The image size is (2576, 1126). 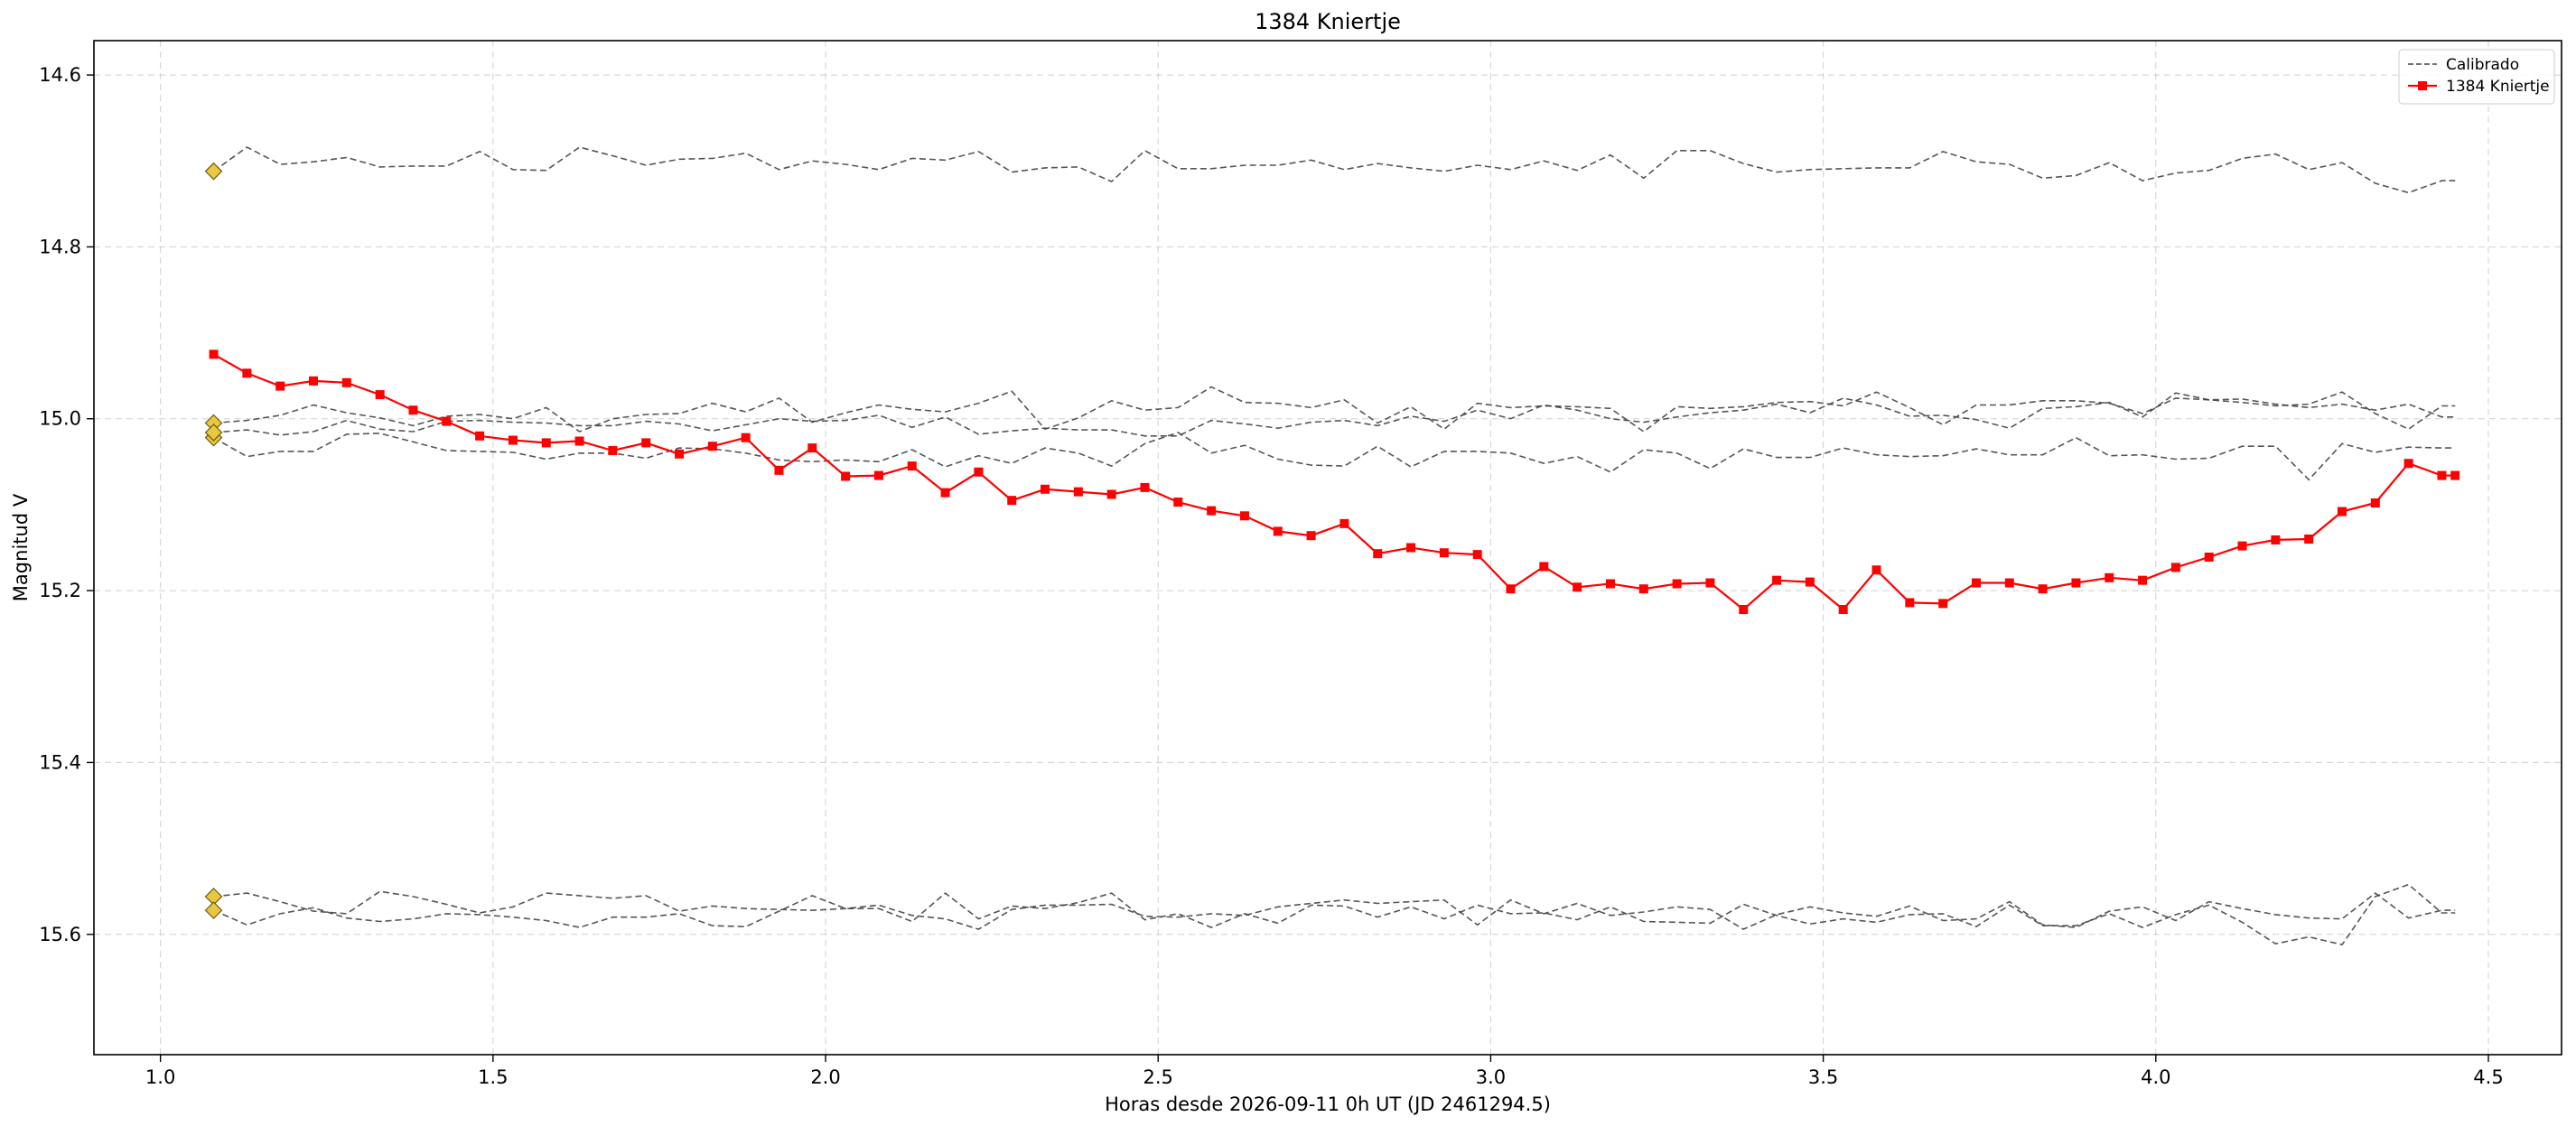 What do you see at coordinates (1328, 21) in the screenshot?
I see `chart-title: 1384 Kniertje` at bounding box center [1328, 21].